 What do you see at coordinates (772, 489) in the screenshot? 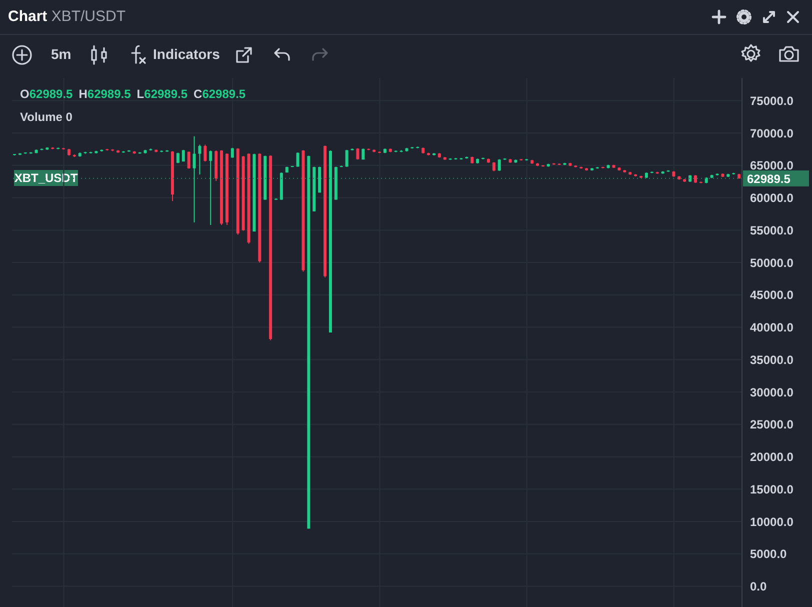
I see `y-tick-label: 15000.0` at bounding box center [772, 489].